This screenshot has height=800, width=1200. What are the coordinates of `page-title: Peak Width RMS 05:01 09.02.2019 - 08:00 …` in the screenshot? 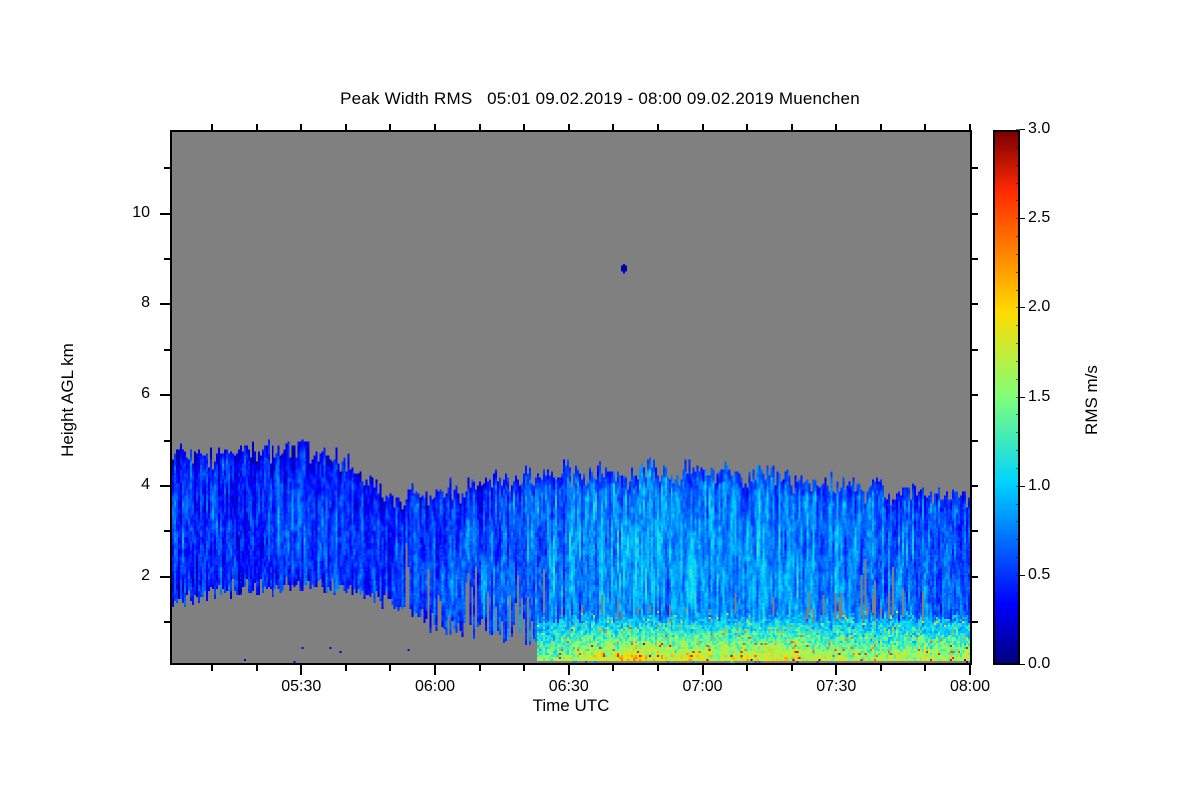 It's located at (600, 98).